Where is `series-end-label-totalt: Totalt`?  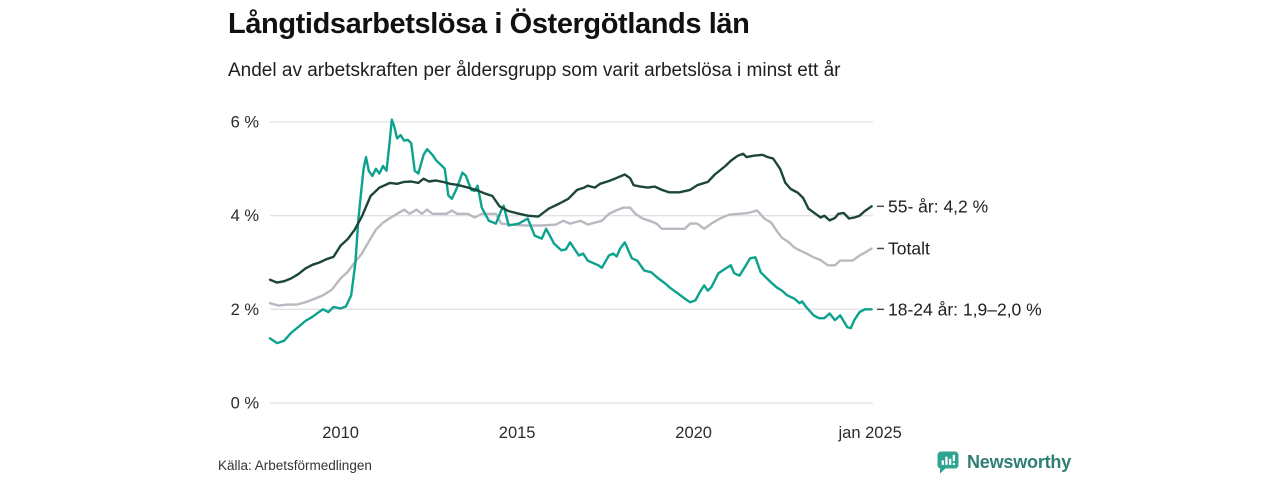 series-end-label-totalt: Totalt is located at coordinates (909, 248).